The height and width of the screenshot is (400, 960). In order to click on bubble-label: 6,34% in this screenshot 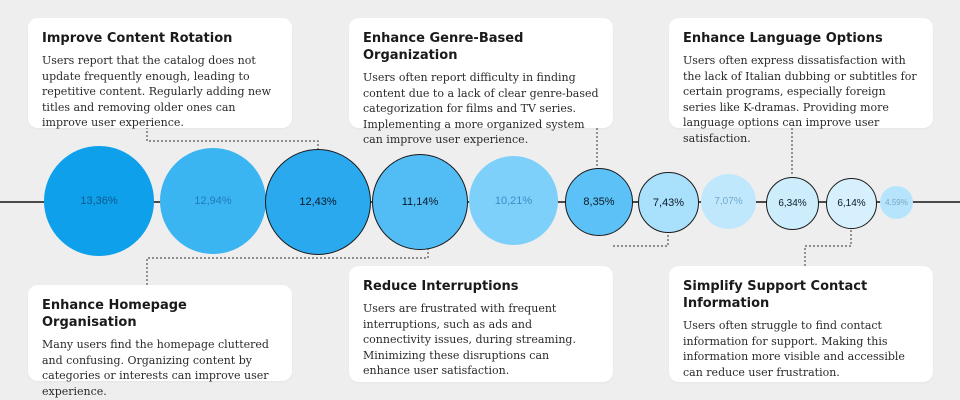, I will do `click(792, 203)`.